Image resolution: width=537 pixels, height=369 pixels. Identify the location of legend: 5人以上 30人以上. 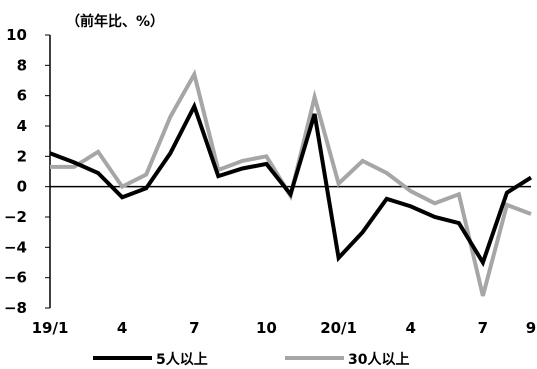
(251, 359).